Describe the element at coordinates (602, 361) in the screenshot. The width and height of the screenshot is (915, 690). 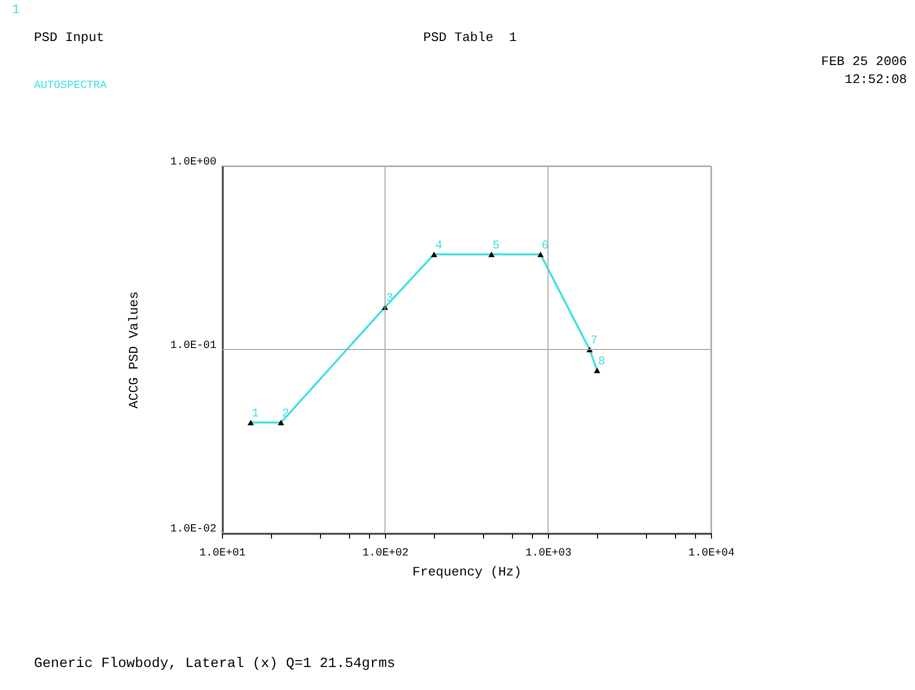
I see `annotation: 8` at that location.